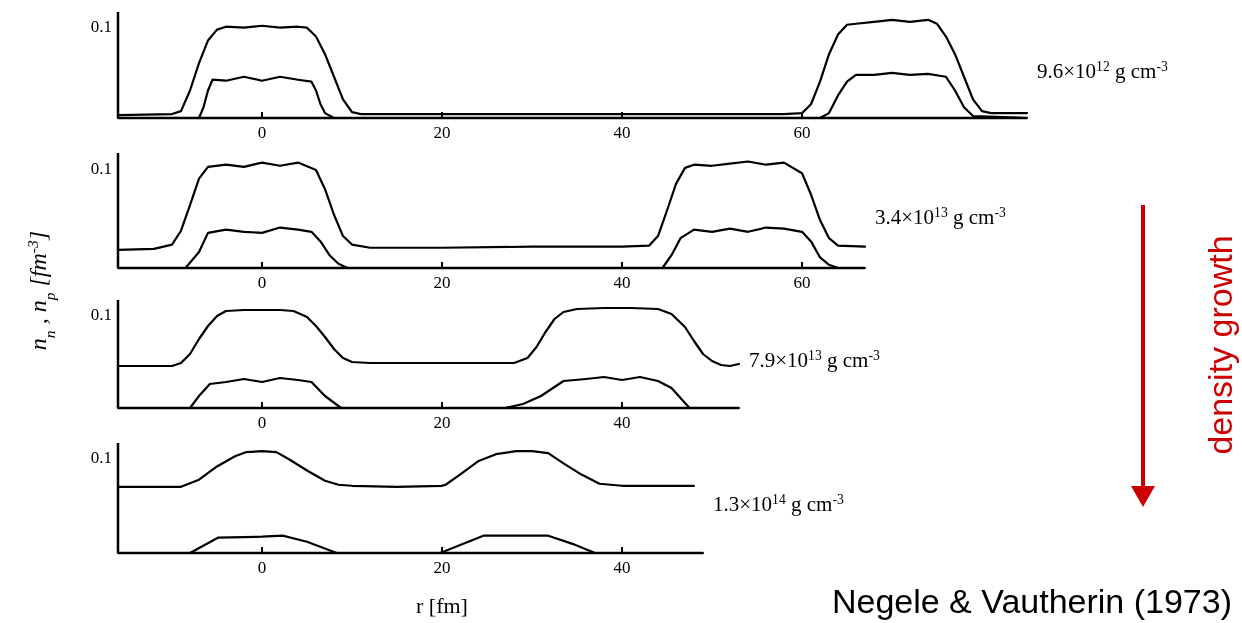 The width and height of the screenshot is (1242, 623). Describe the element at coordinates (778, 504) in the screenshot. I see `text: 1.3×10$^{14}$ g cm$^{-3}$` at that location.